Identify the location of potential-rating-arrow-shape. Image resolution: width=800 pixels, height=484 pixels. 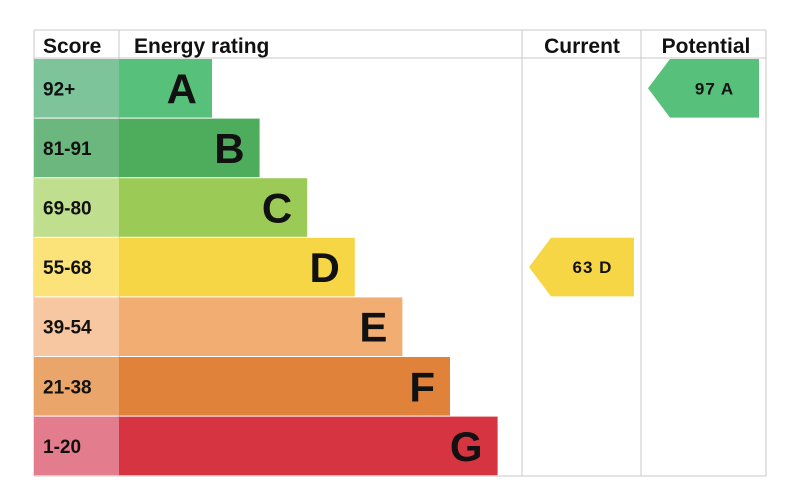
(703, 88).